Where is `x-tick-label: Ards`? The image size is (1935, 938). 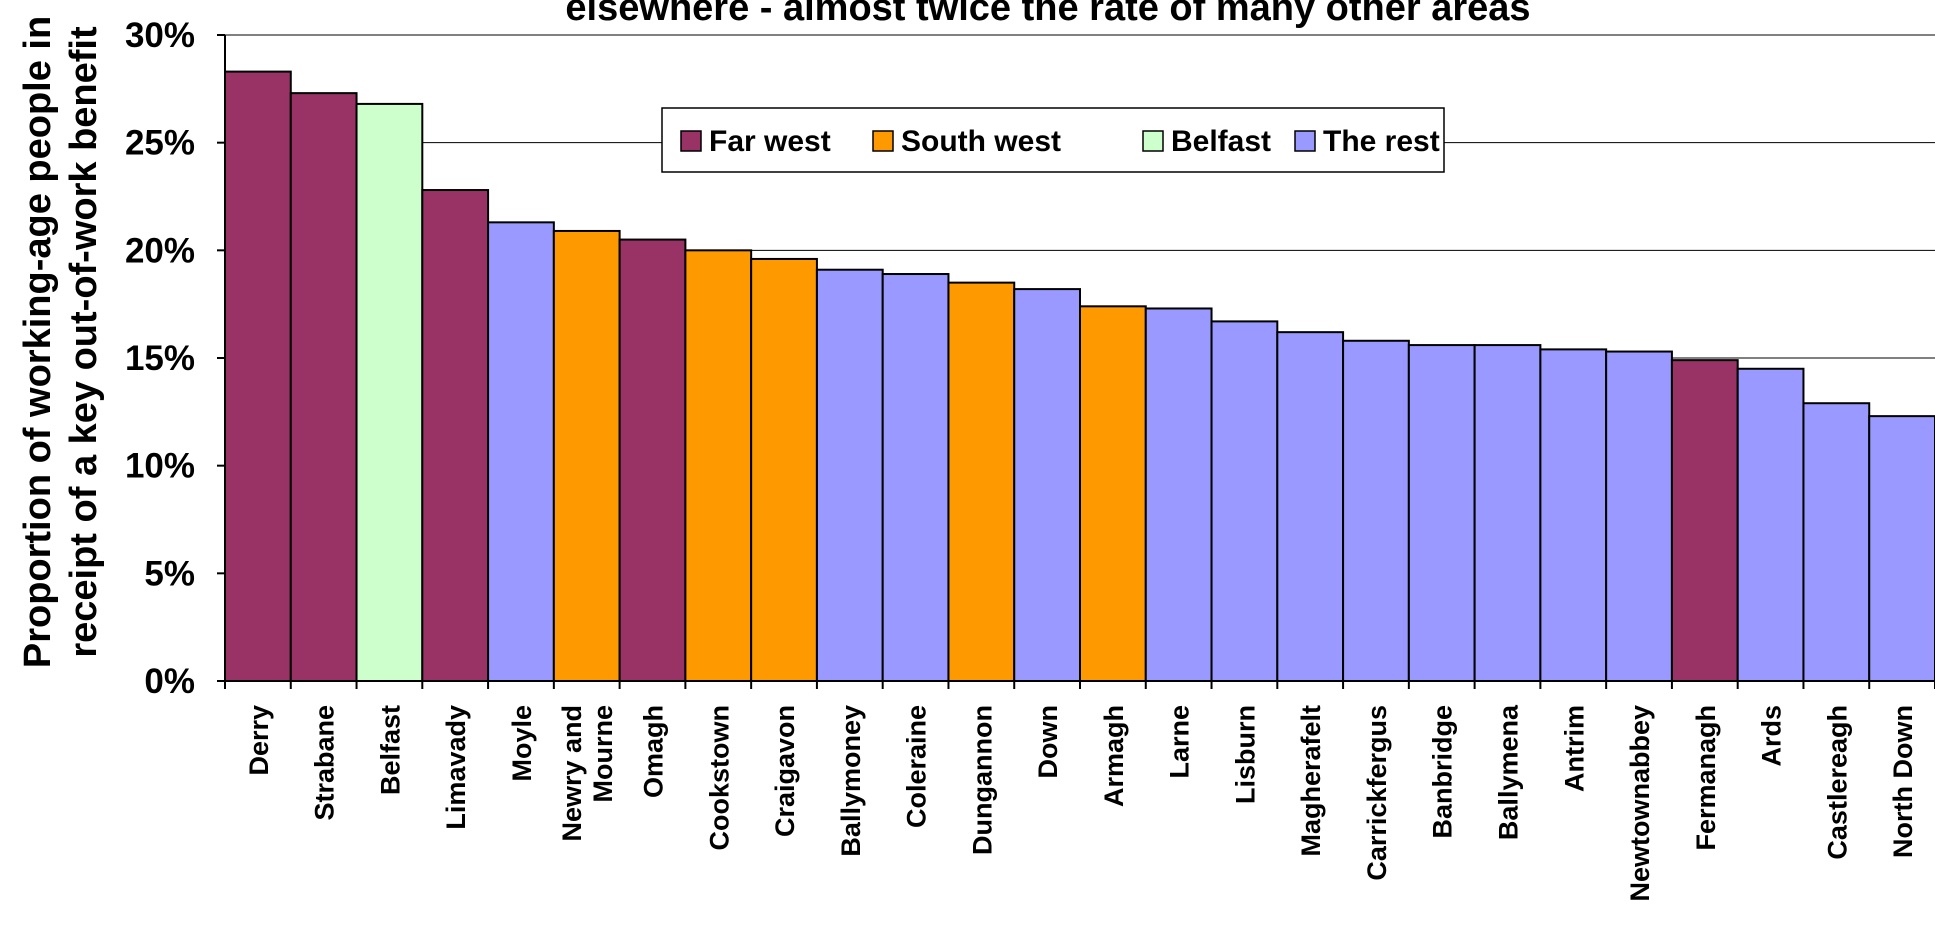 x-tick-label: Ards is located at coordinates (1772, 736).